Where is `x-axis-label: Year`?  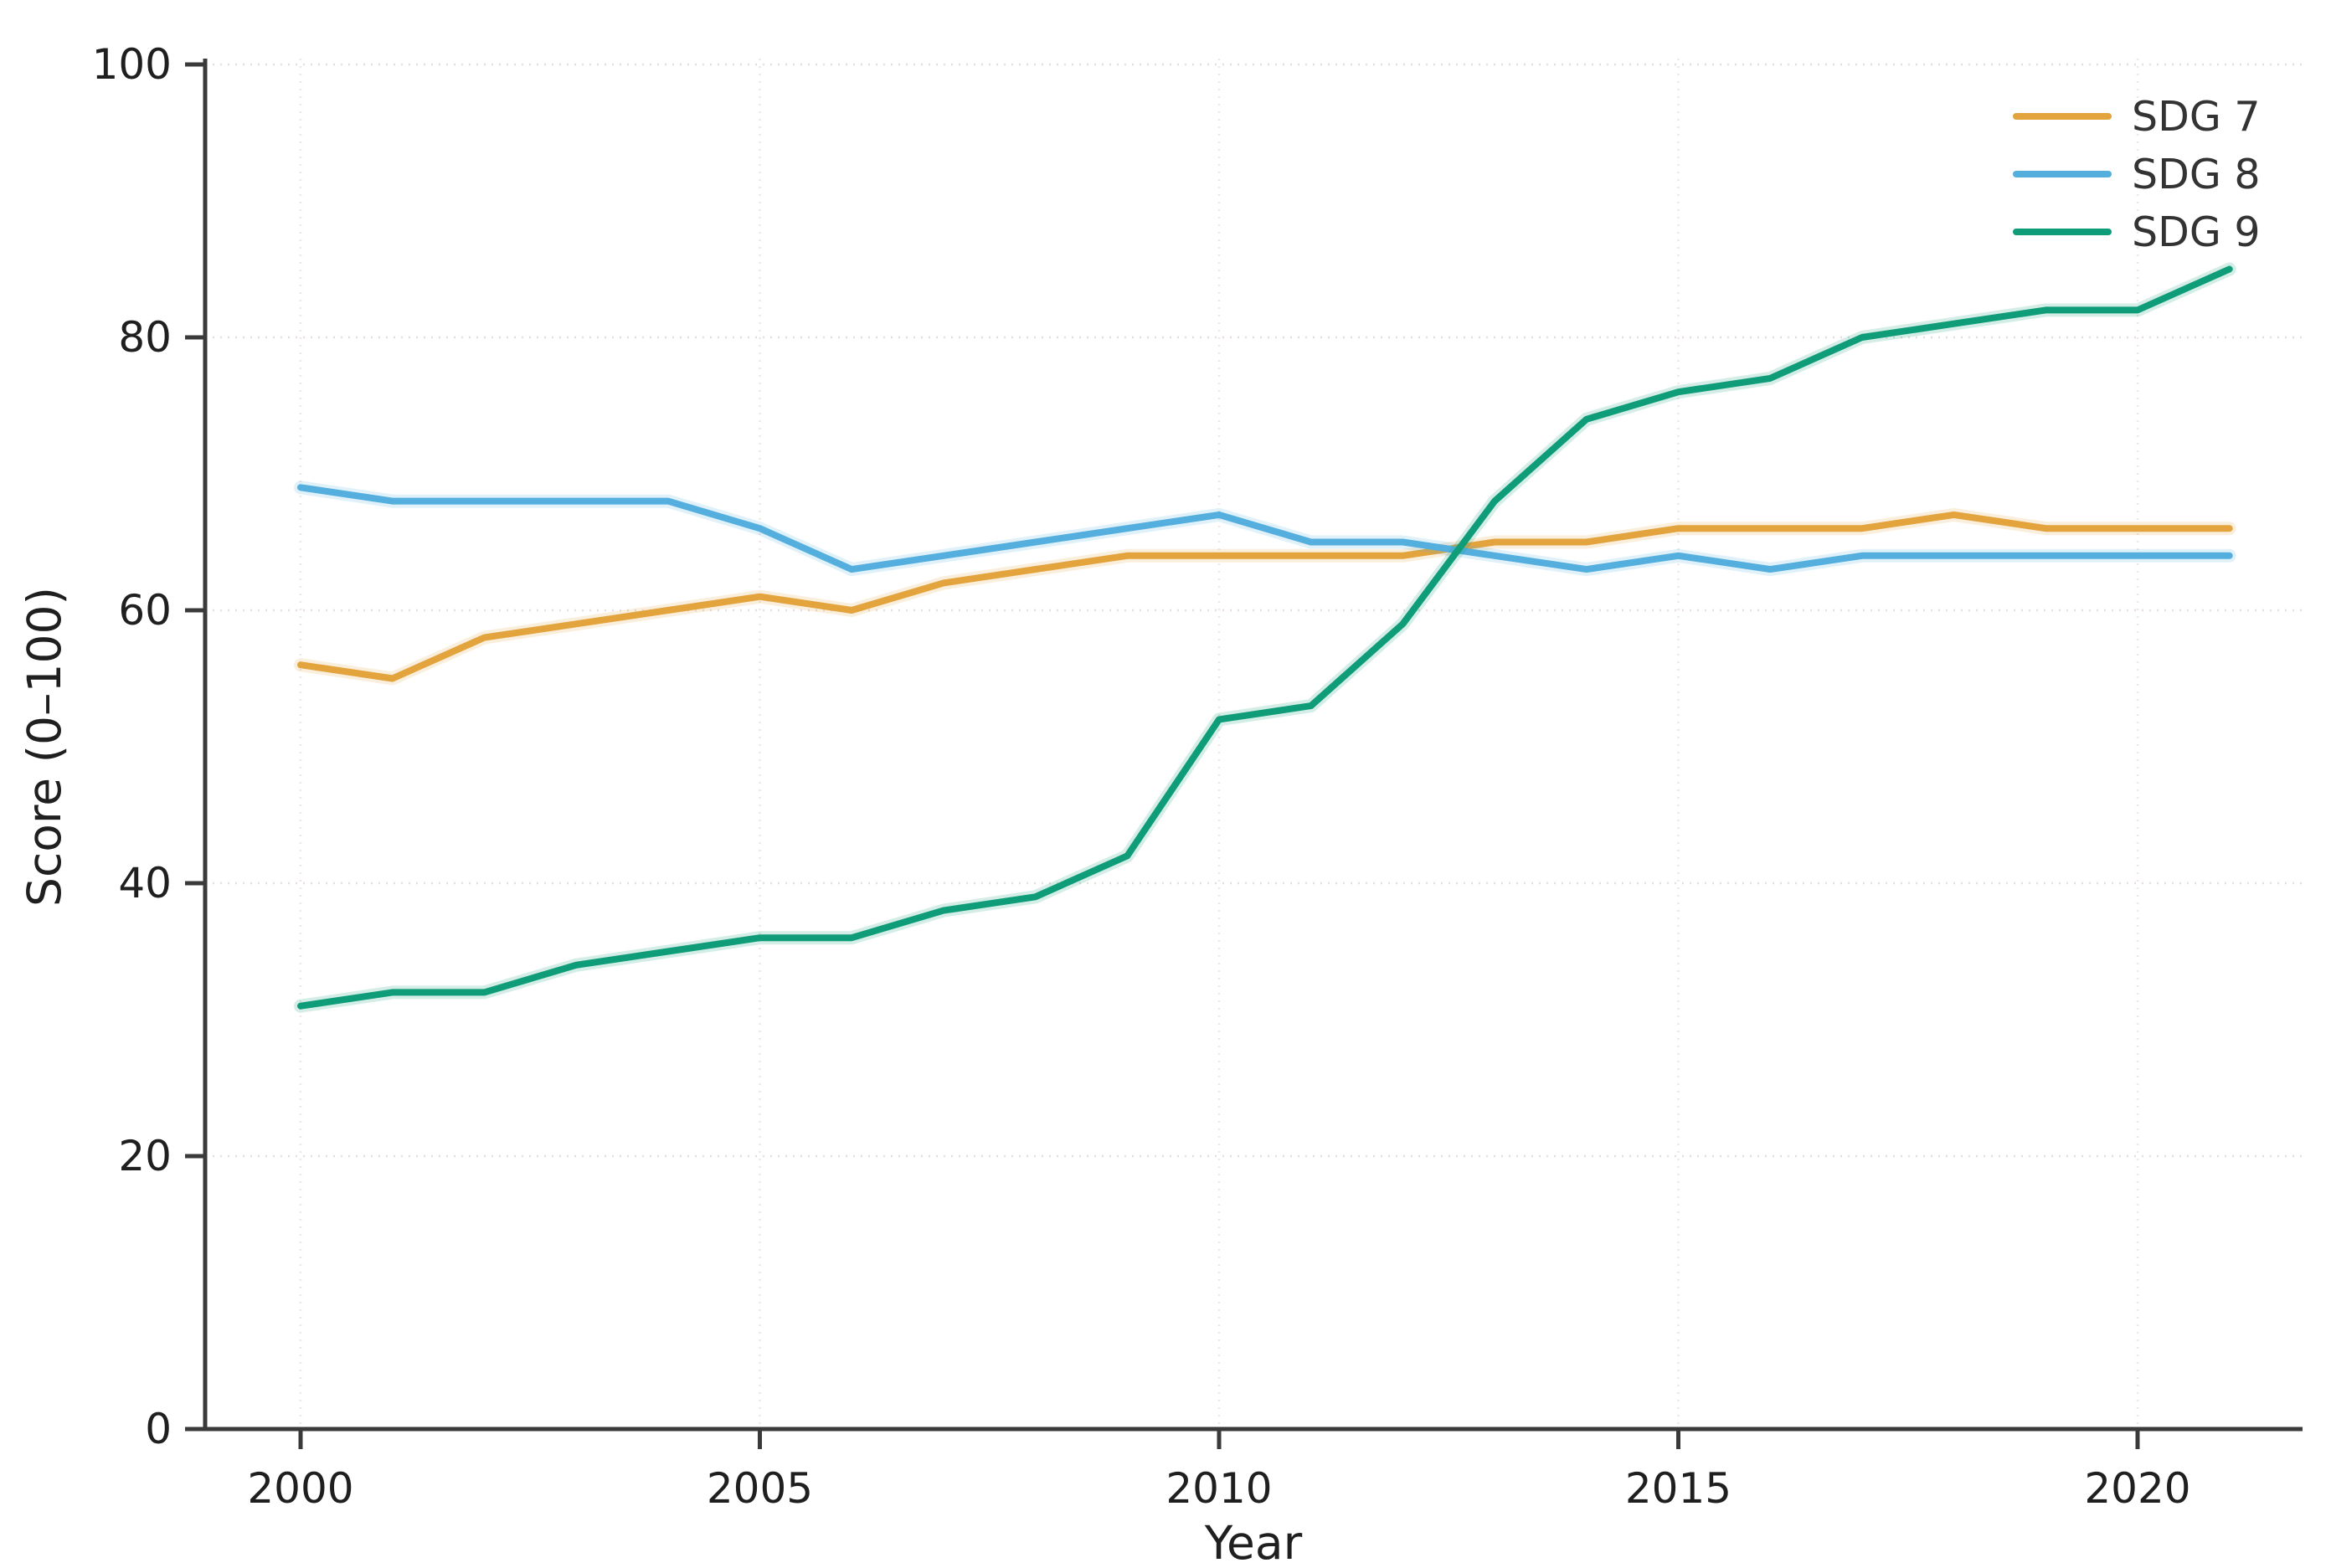
x-axis-label: Year is located at coordinates (1253, 1542).